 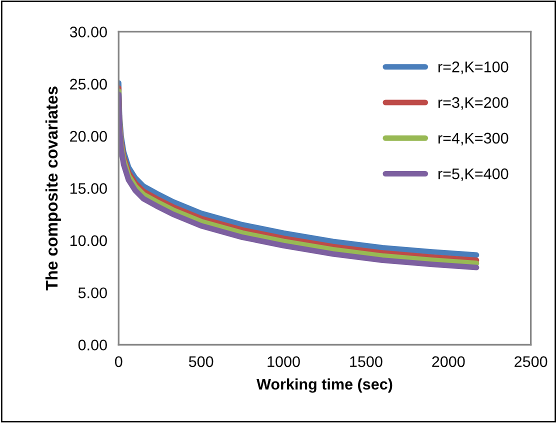 What do you see at coordinates (118, 362) in the screenshot?
I see `x-tick-label: 0` at bounding box center [118, 362].